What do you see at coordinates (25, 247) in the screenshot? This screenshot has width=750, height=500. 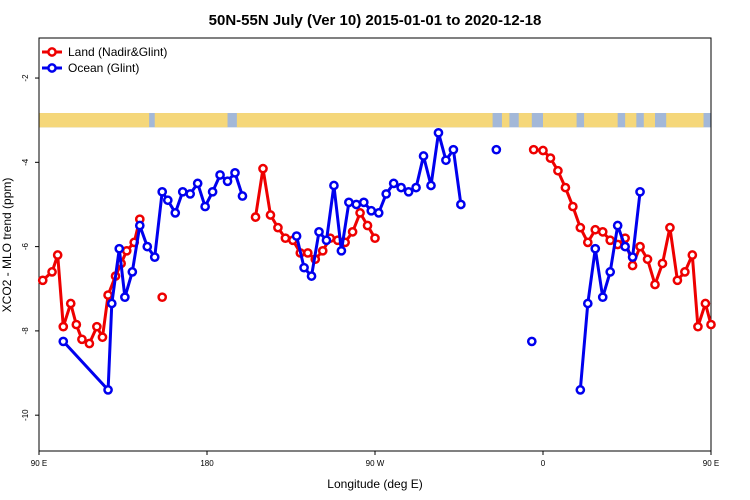 I see `y-tick-label-2: -6` at bounding box center [25, 247].